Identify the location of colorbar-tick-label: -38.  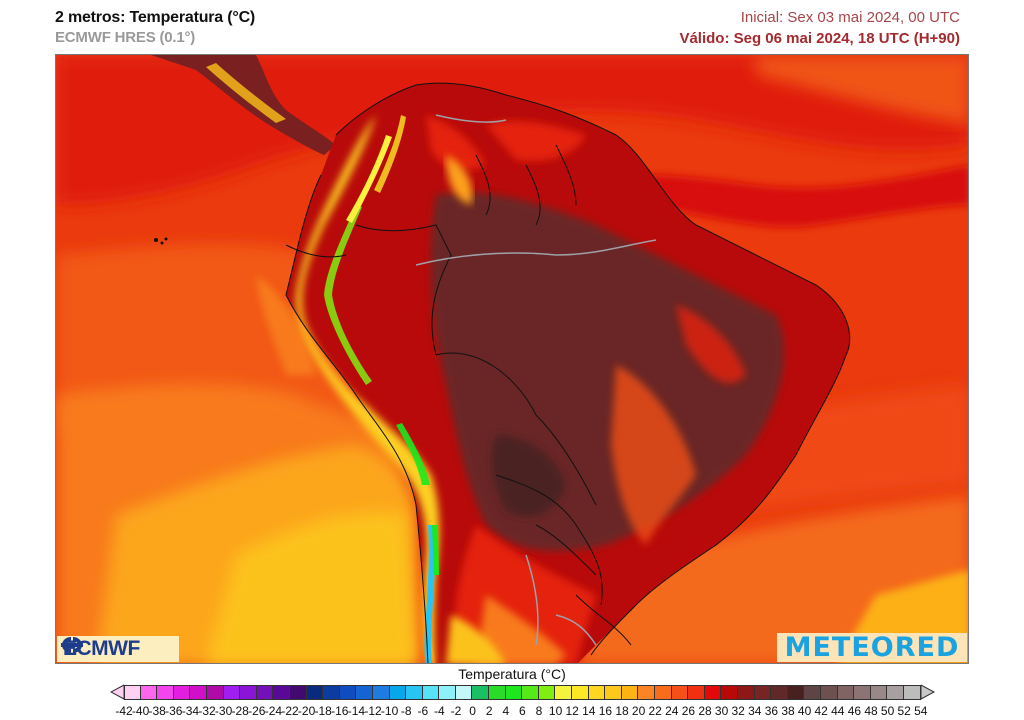
(157, 711).